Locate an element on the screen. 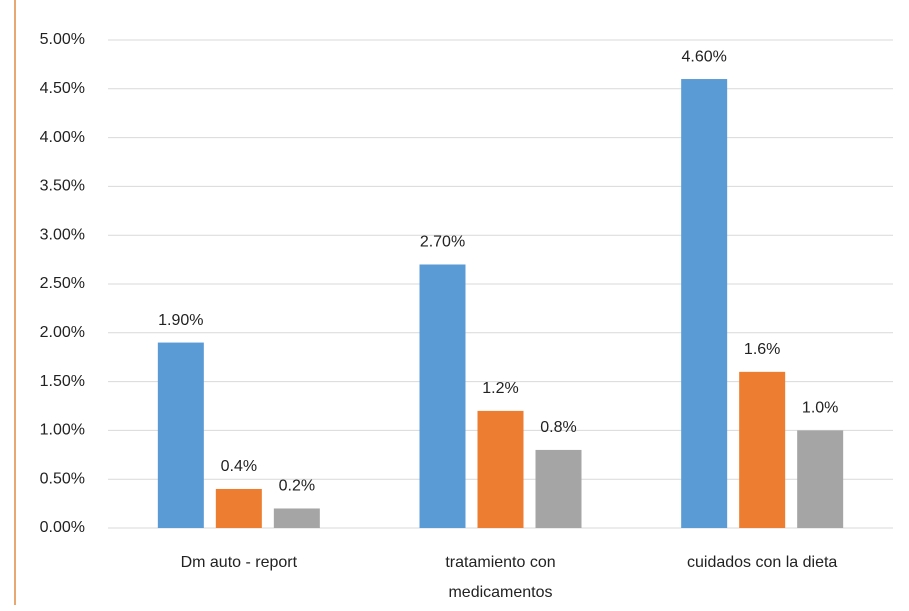  value-label: 1.2% is located at coordinates (500, 388).